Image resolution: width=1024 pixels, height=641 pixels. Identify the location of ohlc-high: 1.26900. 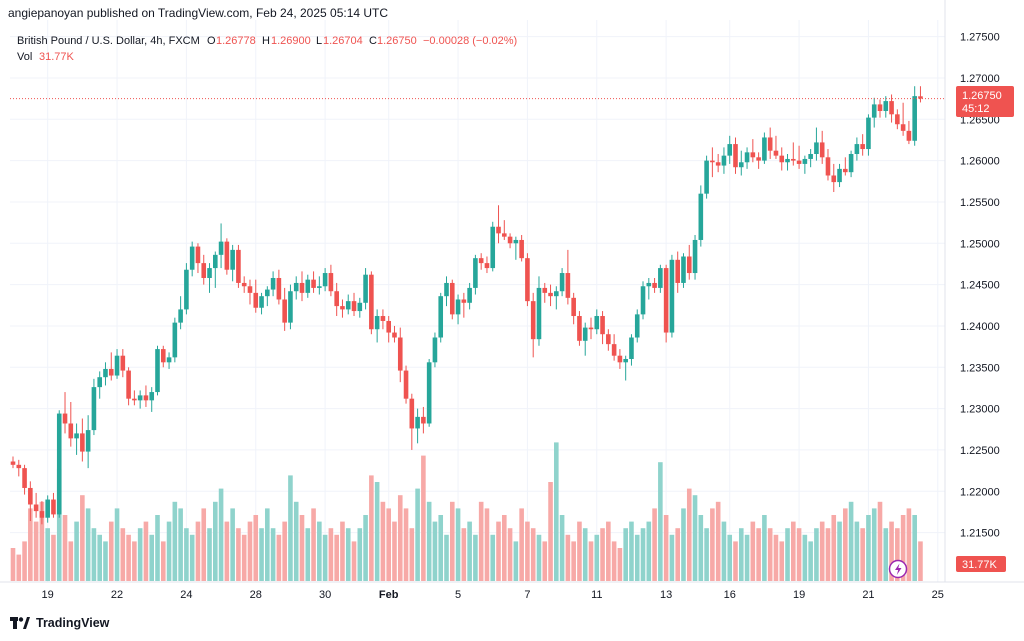
(291, 41).